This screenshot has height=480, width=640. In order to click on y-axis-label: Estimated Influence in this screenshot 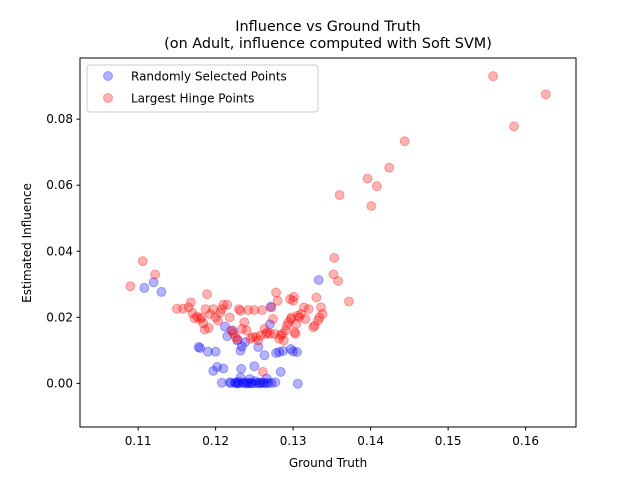, I will do `click(27, 243)`.